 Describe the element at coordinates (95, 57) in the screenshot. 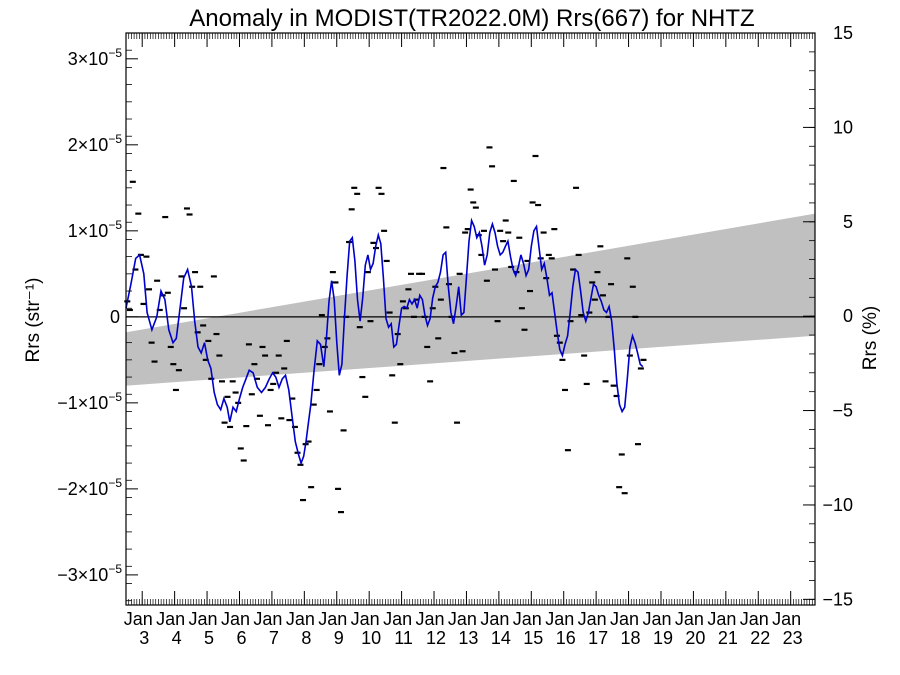

I see `y-tick-label: 3×10⁻⁵` at that location.